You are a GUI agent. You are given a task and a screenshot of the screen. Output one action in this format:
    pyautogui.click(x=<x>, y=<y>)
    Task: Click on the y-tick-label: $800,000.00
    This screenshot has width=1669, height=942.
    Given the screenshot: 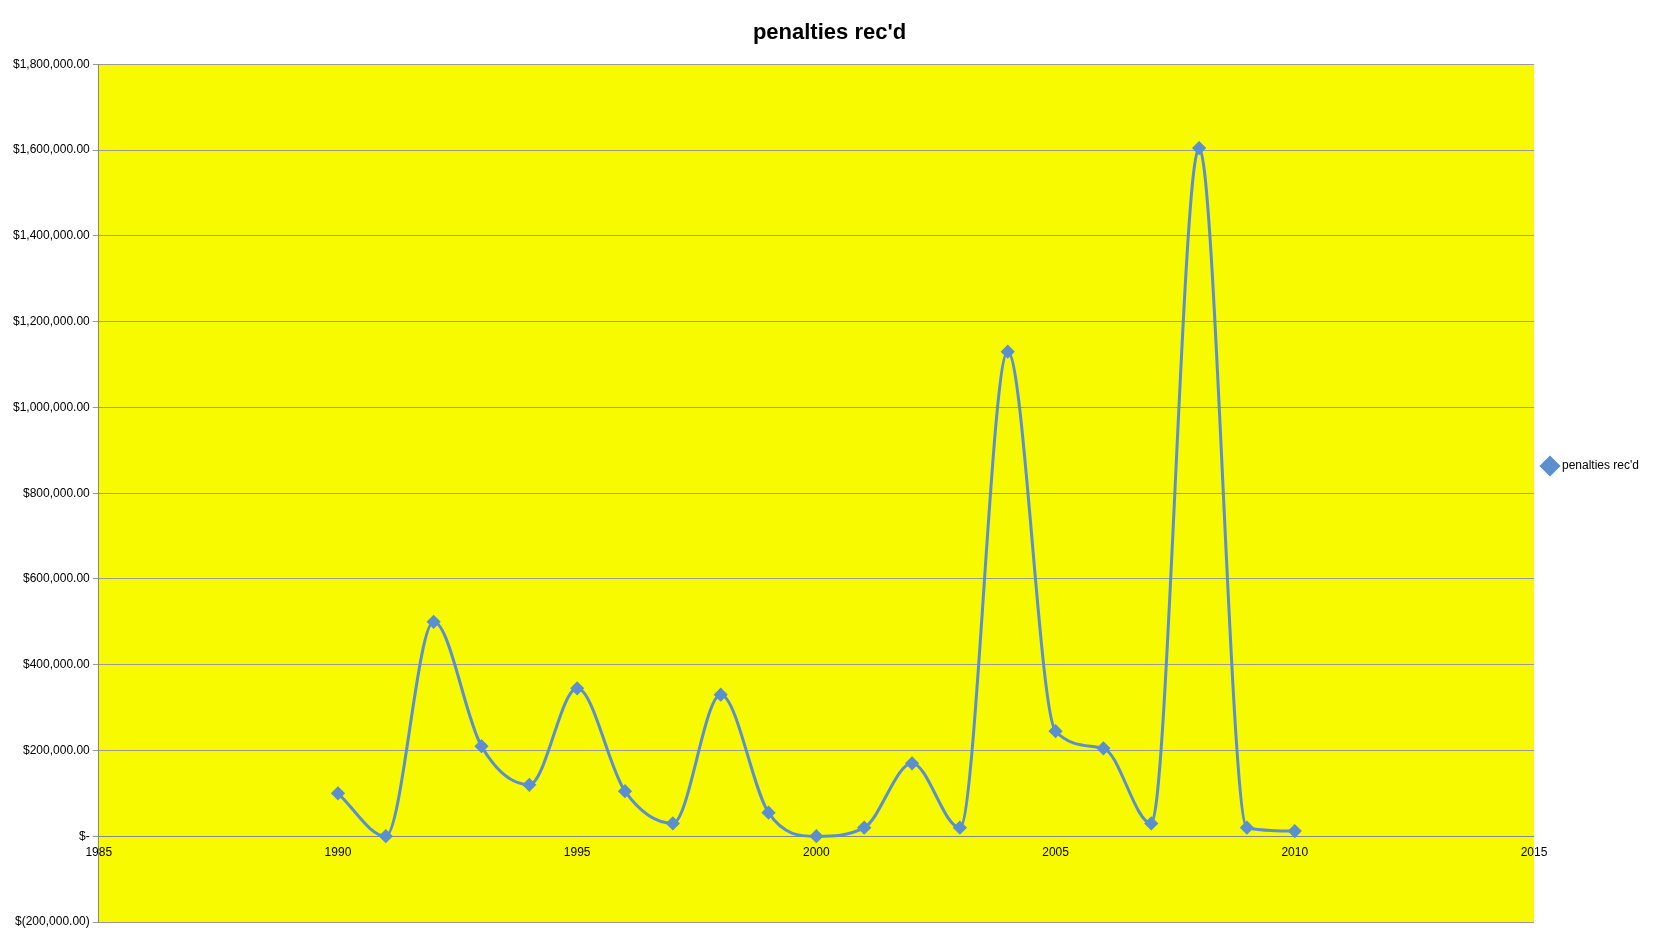 What is the action you would take?
    pyautogui.click(x=57, y=492)
    